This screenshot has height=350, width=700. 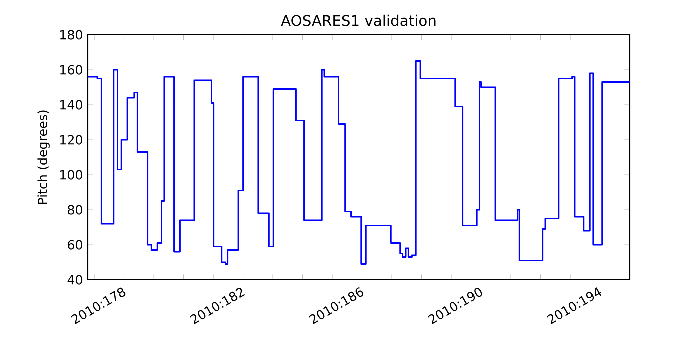 I want to click on y-tick-label: 80, so click(x=75, y=210).